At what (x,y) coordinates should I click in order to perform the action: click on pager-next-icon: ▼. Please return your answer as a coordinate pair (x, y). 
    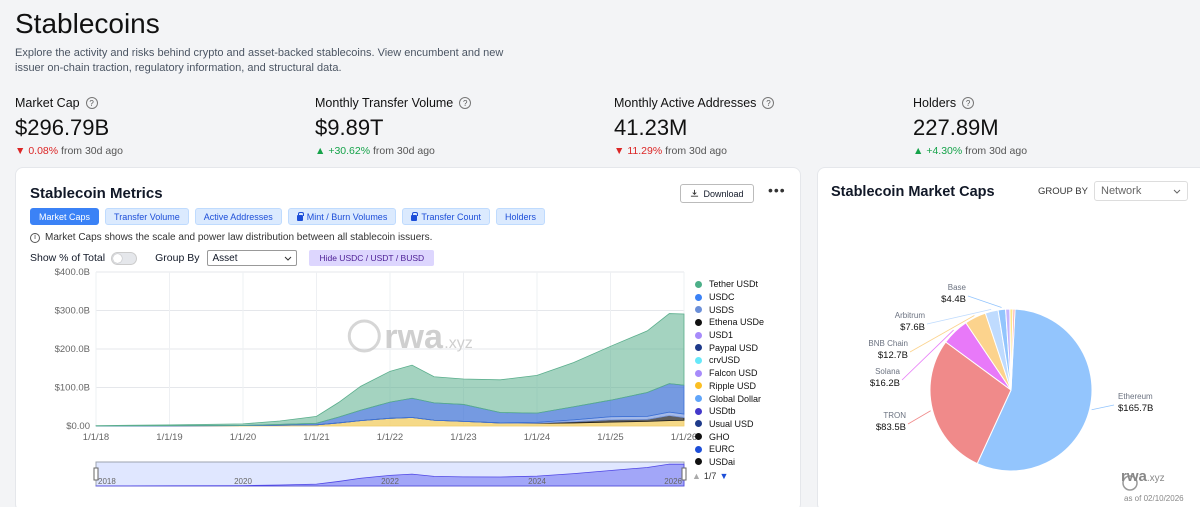
    Looking at the image, I should click on (724, 476).